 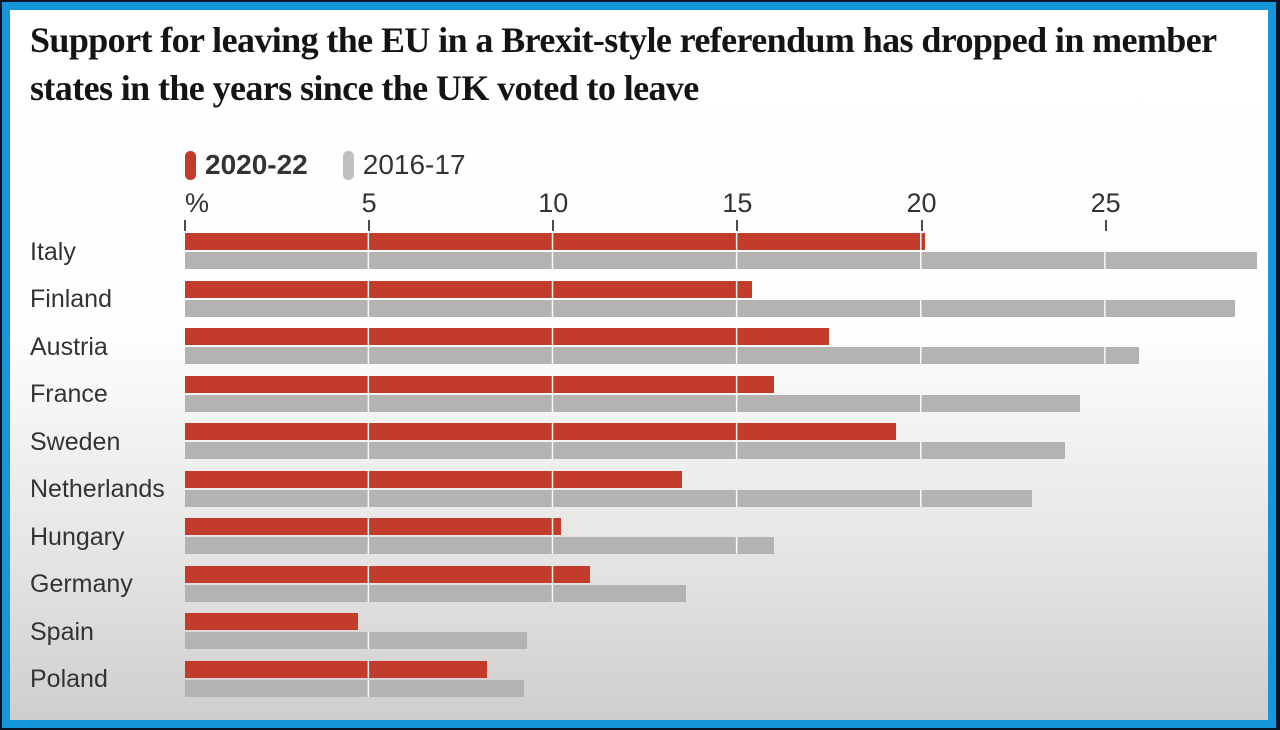 I want to click on row-label: France, so click(x=69, y=394).